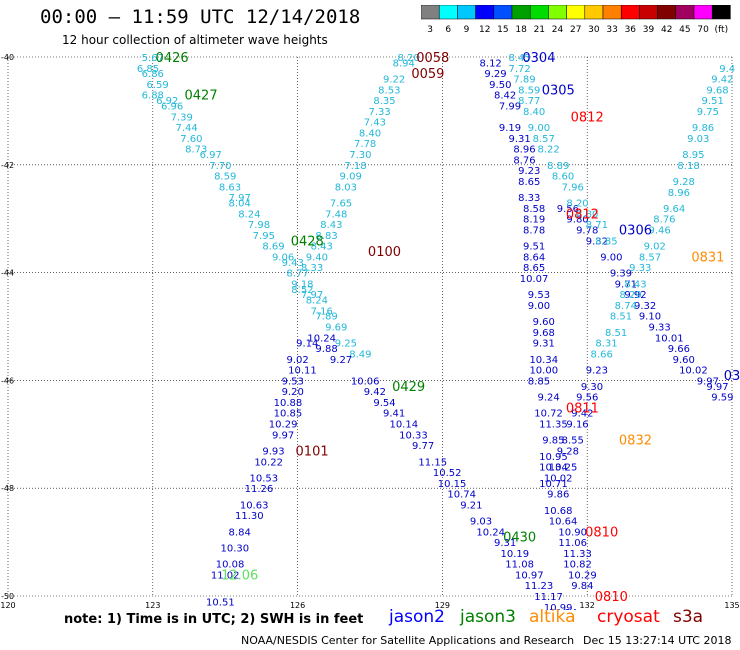 This screenshot has height=650, width=740. I want to click on wave-height-point: 9.66, so click(679, 349).